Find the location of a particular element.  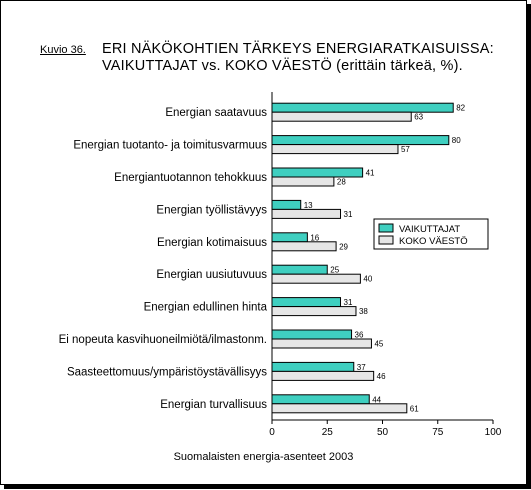

category-label: Energian tuotanto- ja toimitusvarmuus is located at coordinates (170, 146).